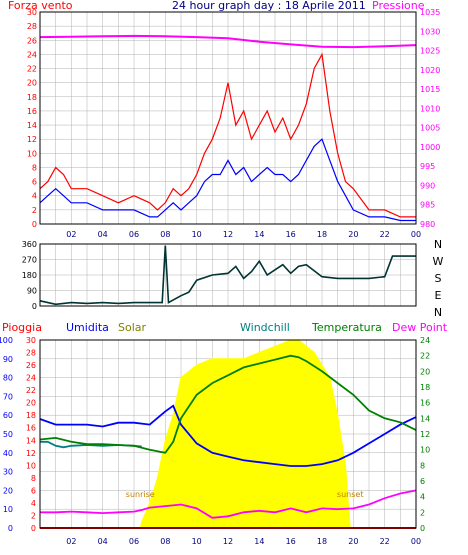  What do you see at coordinates (350, 494) in the screenshot?
I see `sun-annotation-label: sunset` at bounding box center [350, 494].